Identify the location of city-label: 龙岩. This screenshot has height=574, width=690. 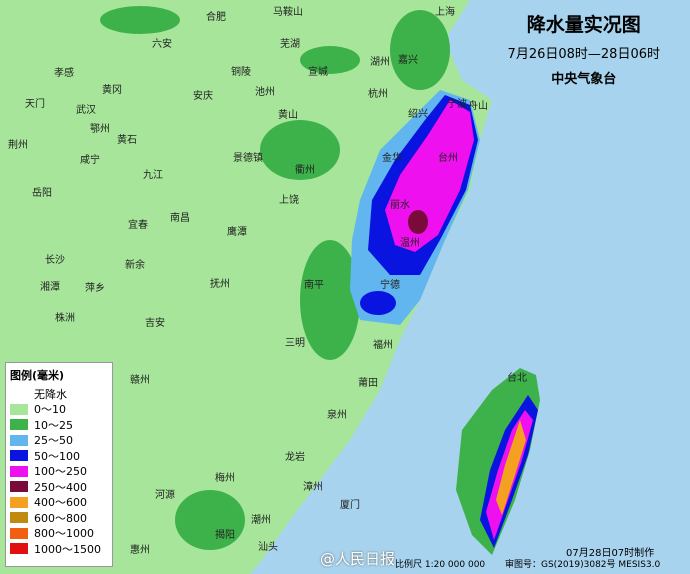
(295, 456).